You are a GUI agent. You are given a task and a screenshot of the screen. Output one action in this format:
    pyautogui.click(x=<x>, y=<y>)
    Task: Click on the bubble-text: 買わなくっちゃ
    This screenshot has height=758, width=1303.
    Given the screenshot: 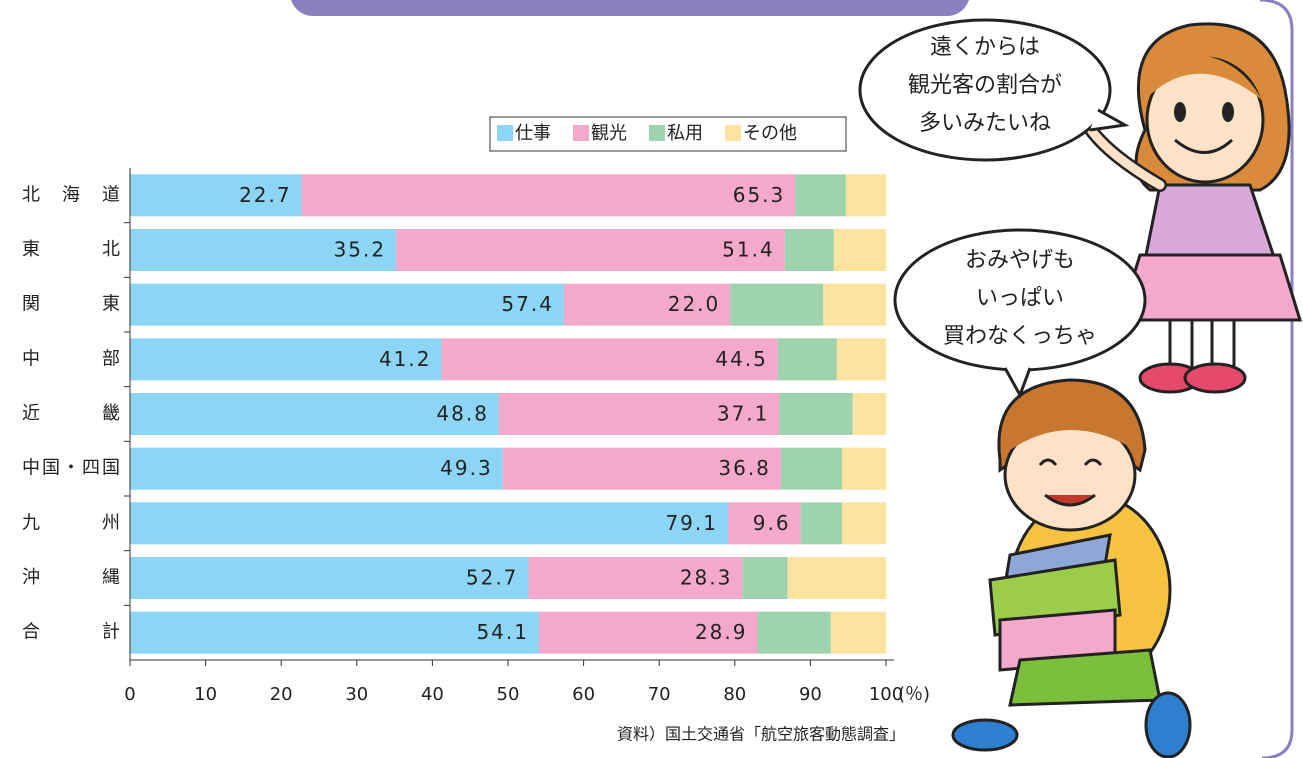 What is the action you would take?
    pyautogui.click(x=1020, y=336)
    